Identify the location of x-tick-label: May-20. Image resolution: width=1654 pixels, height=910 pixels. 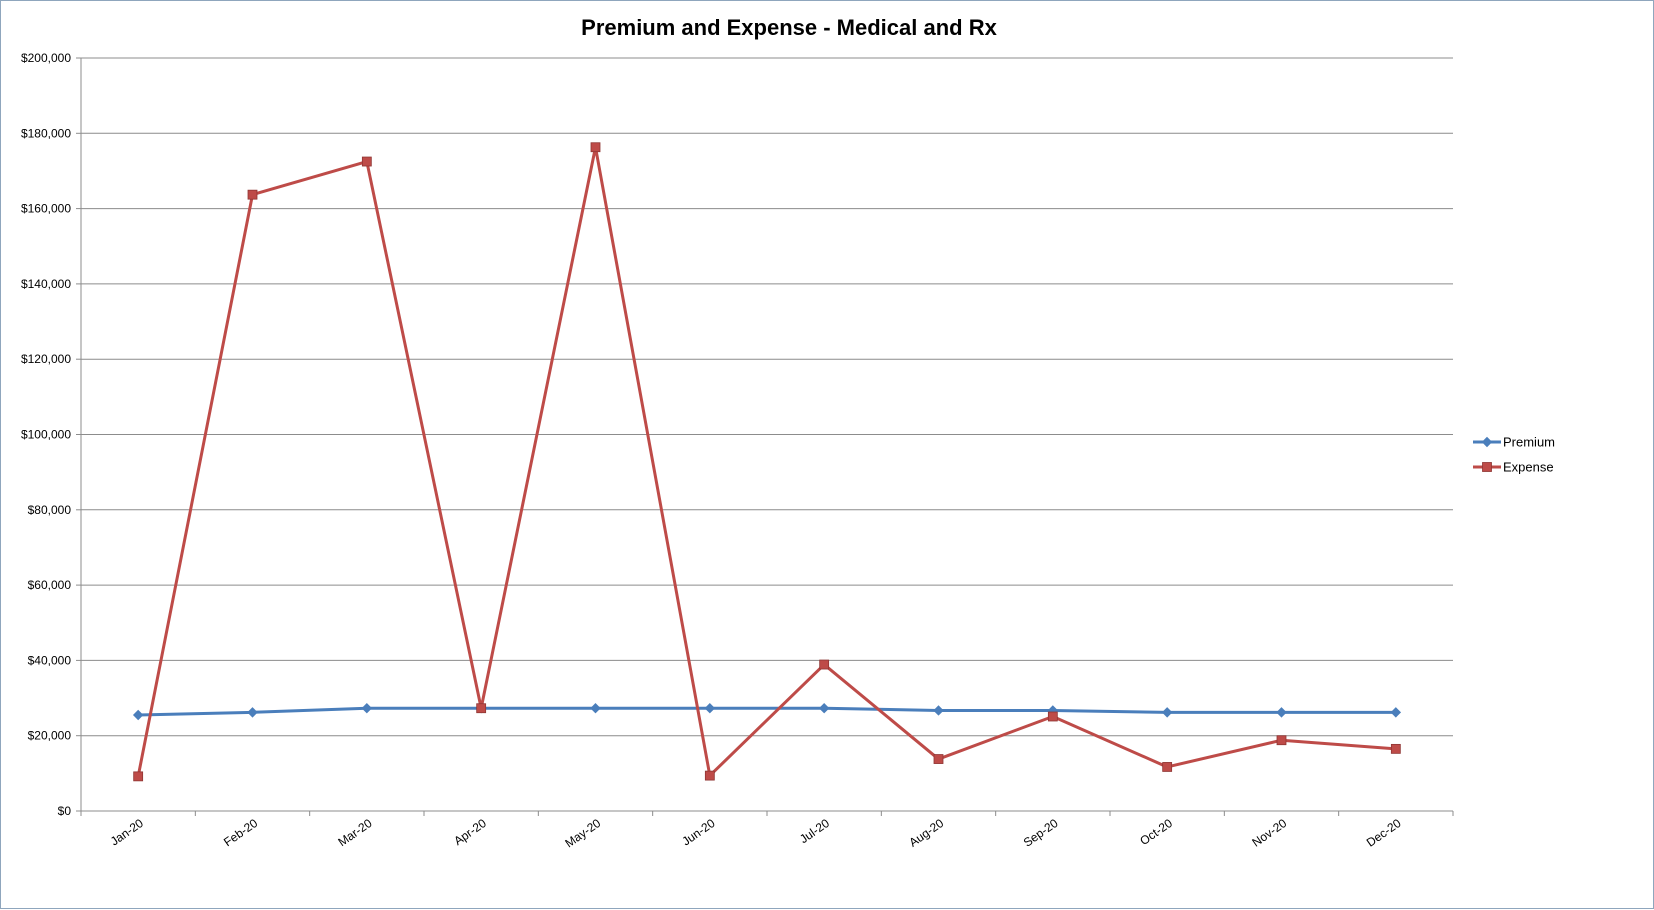
(582, 833).